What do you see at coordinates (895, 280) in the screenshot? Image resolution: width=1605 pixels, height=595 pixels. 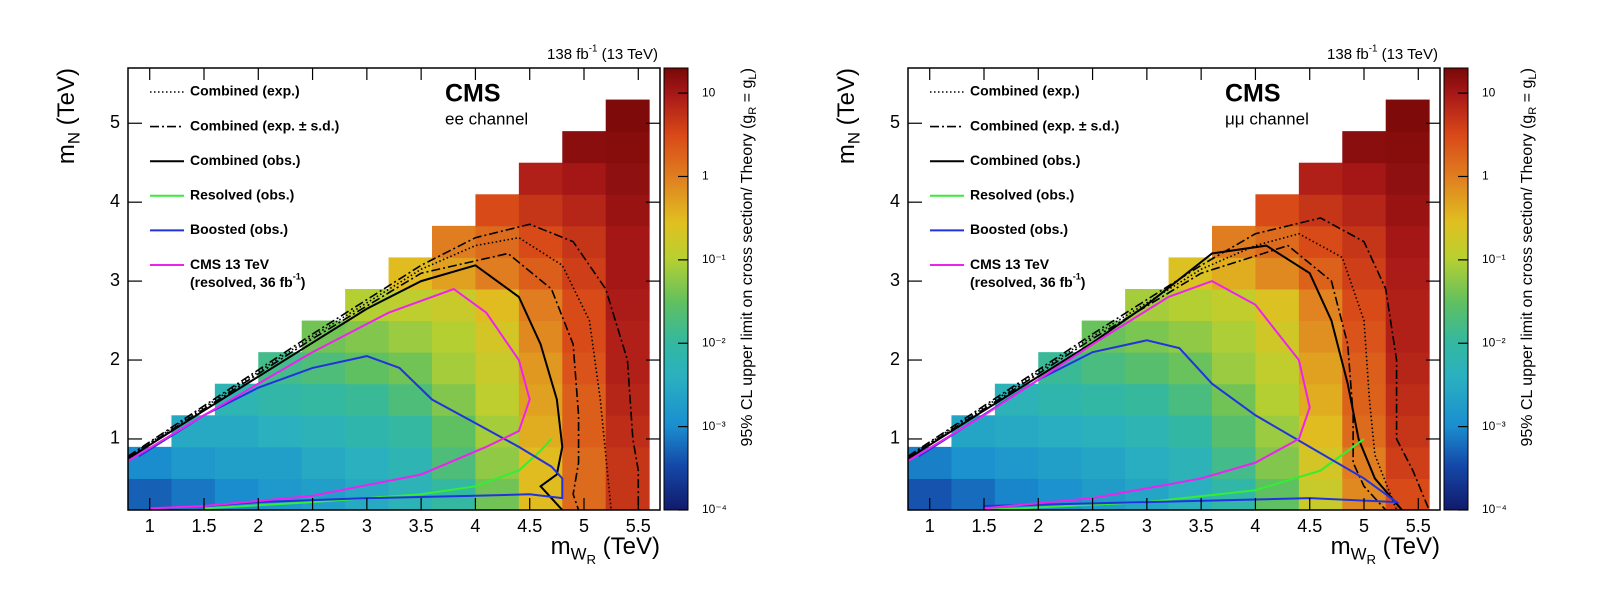 I see `y-tick-label: 3` at bounding box center [895, 280].